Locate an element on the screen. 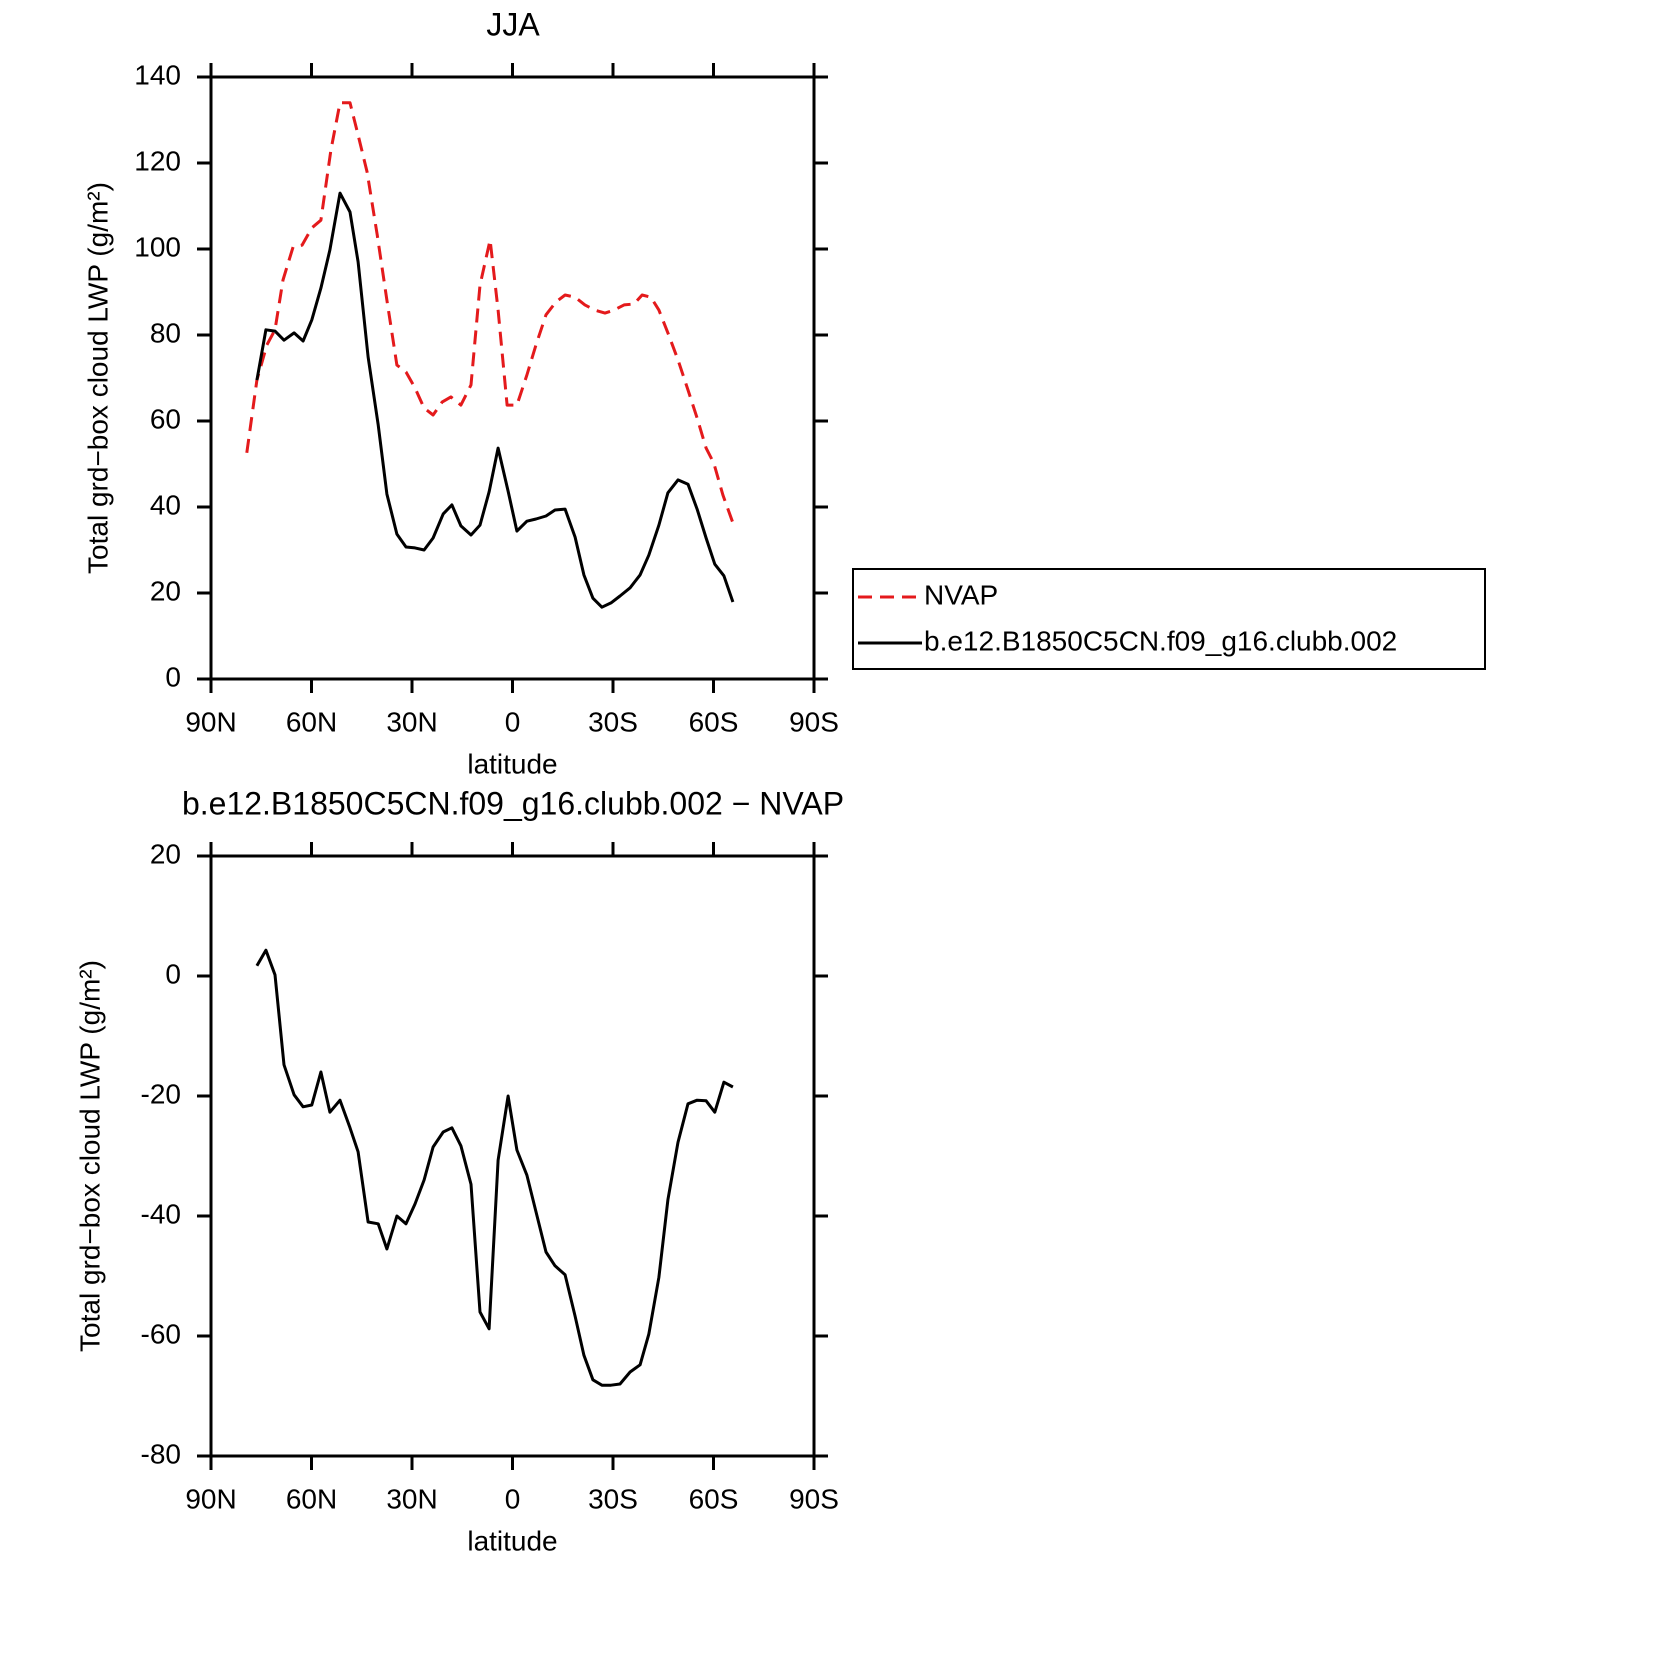  y-tick-label: 140 is located at coordinates (157, 74).